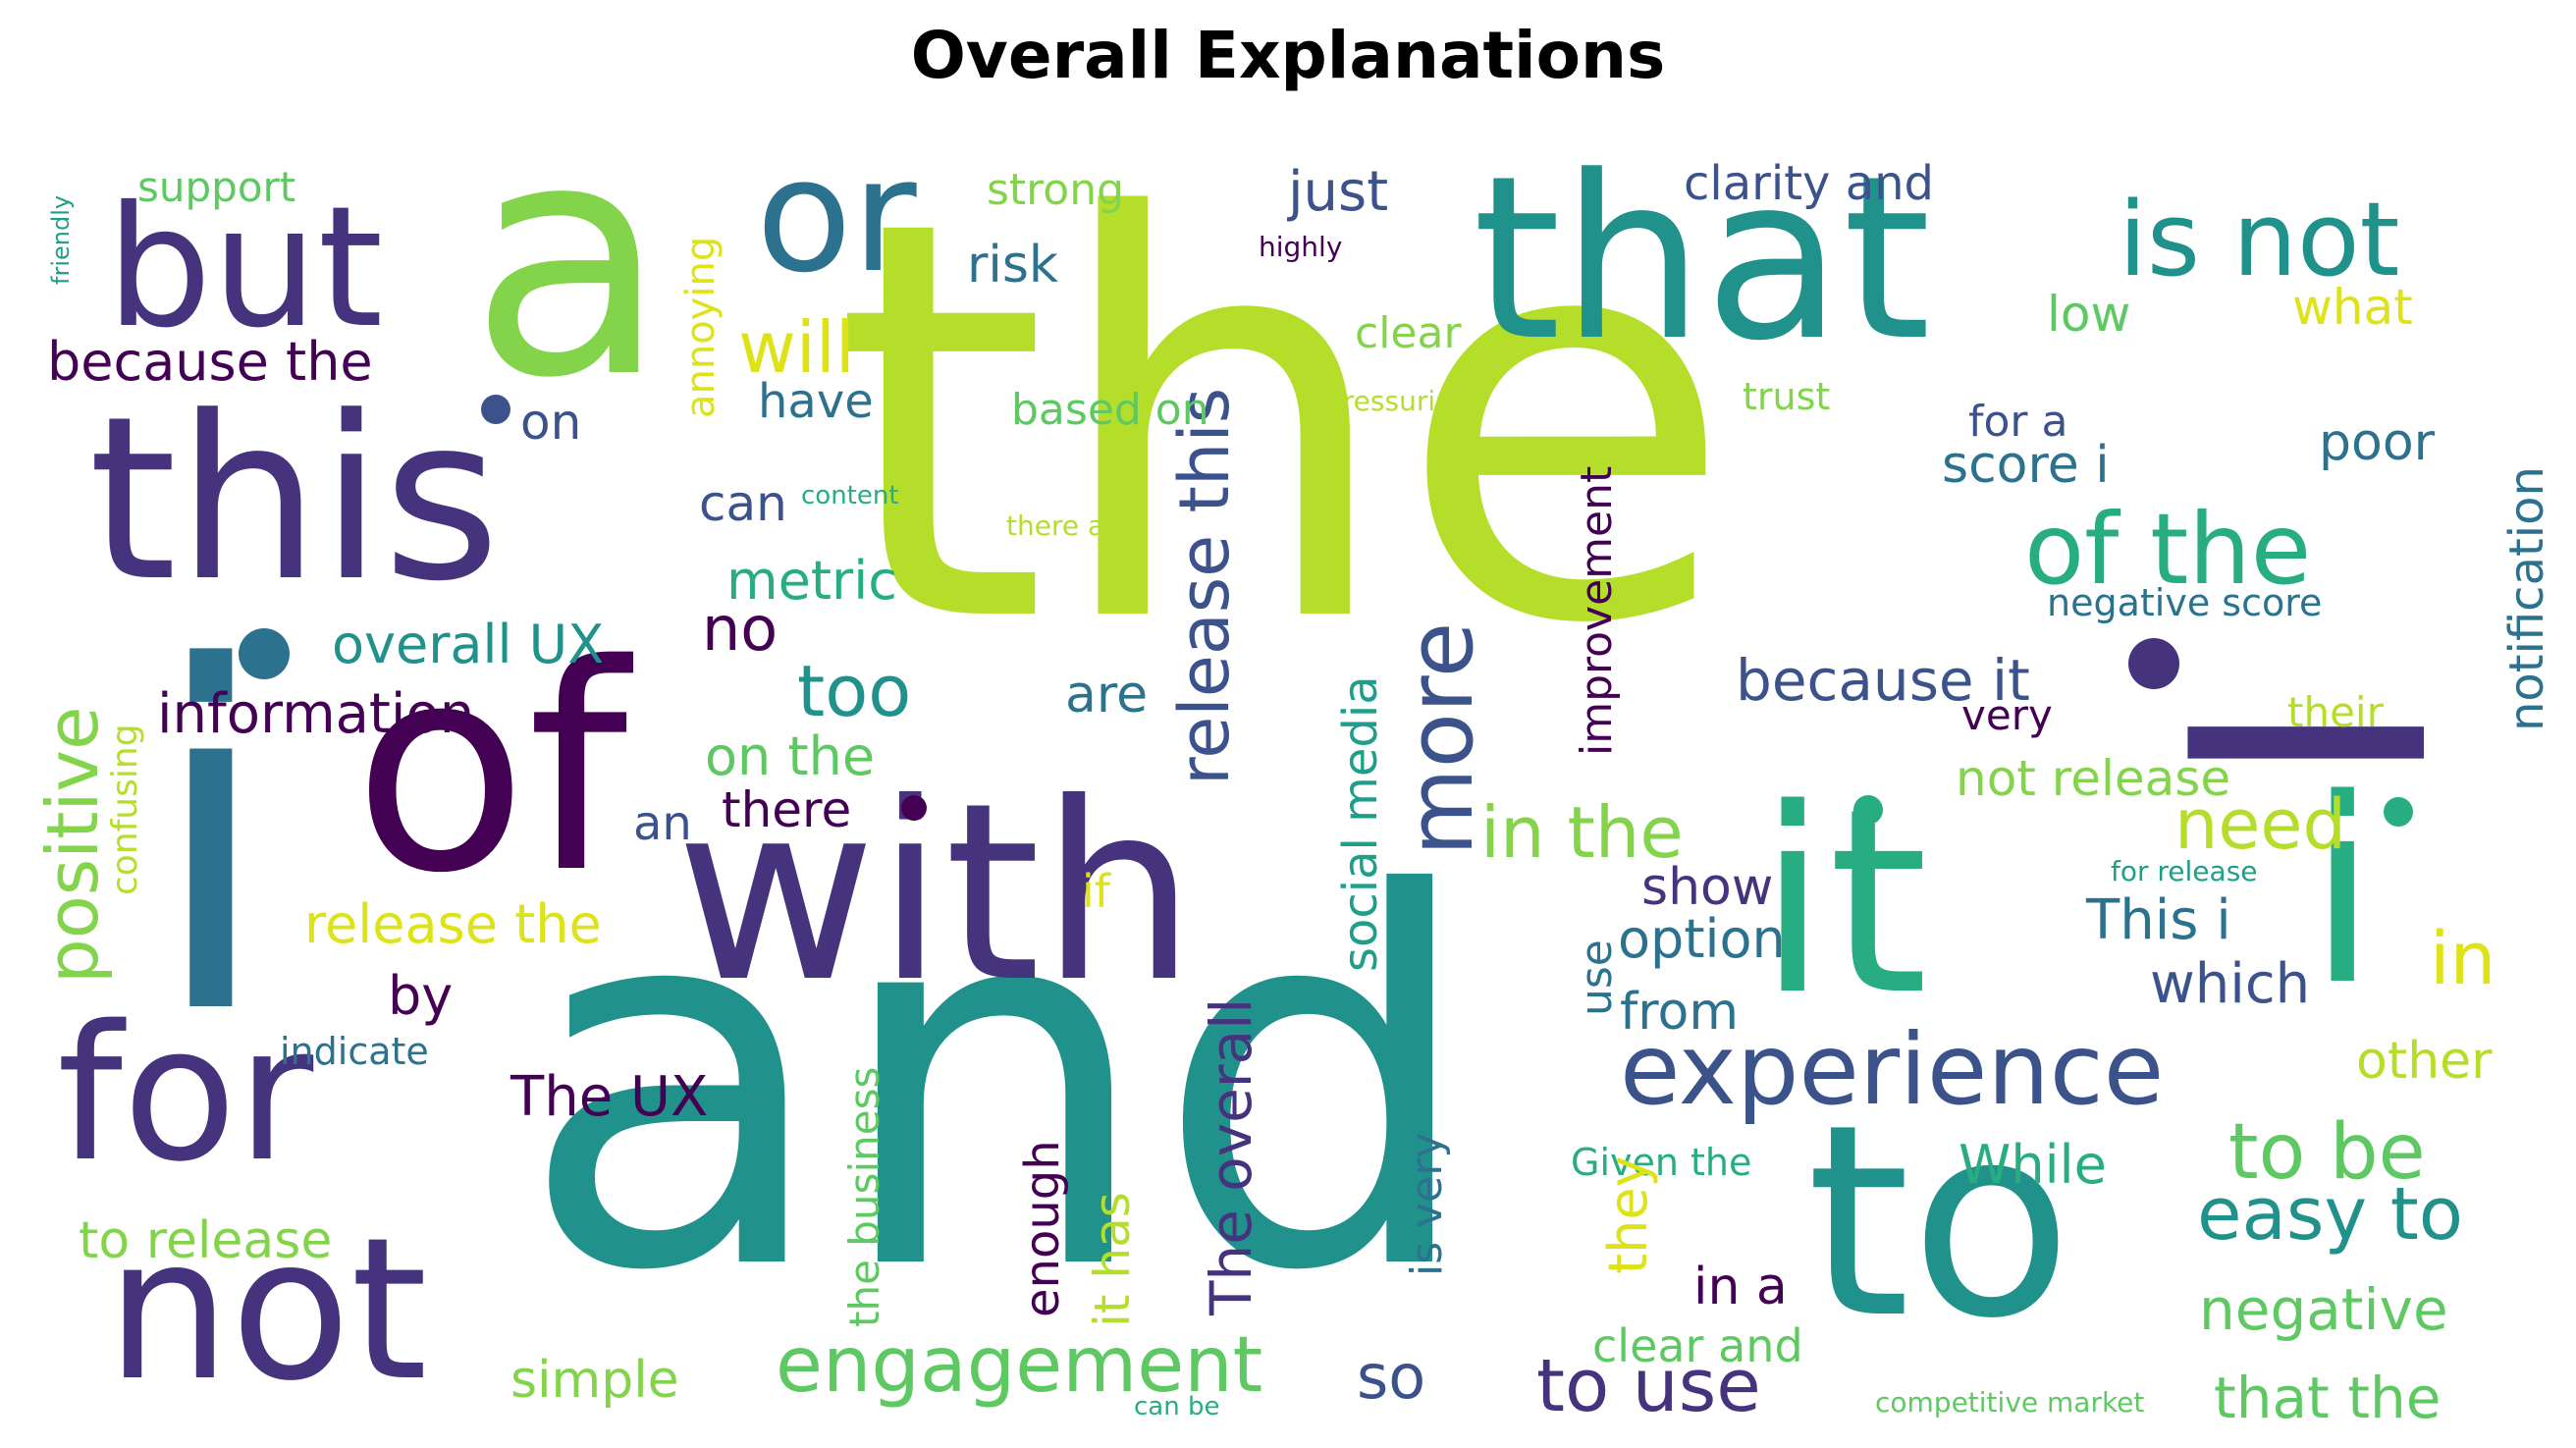  Describe the element at coordinates (1042, 1228) in the screenshot. I see `word-enough: enough` at that location.